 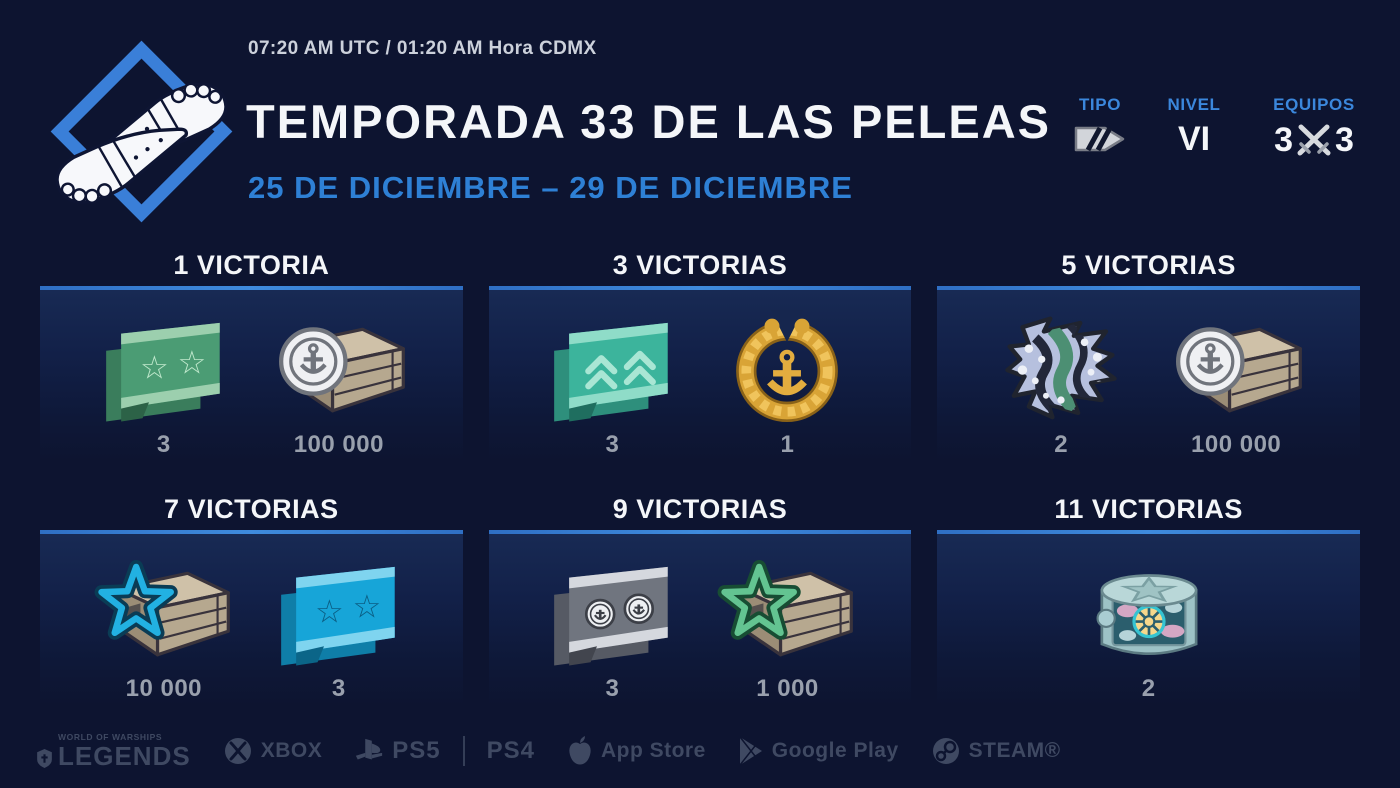 I want to click on platform-label: XBOX, so click(x=291, y=750).